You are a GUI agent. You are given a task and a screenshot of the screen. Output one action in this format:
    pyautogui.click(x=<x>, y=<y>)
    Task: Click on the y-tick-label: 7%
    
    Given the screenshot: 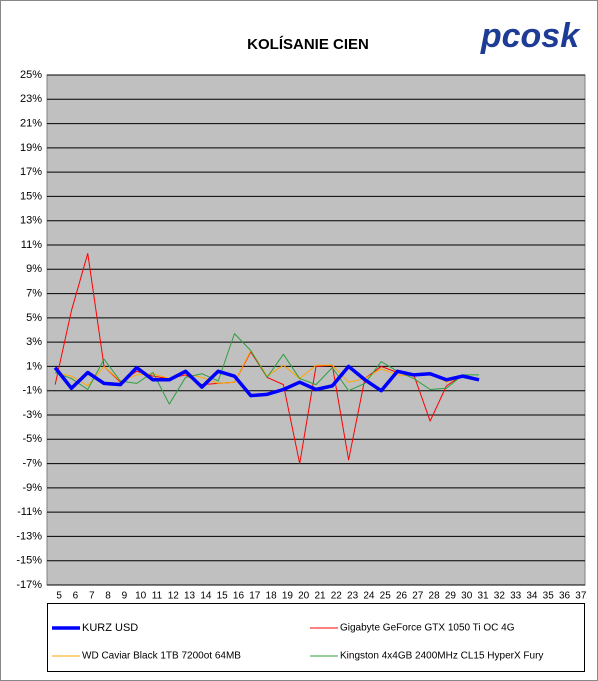 What is the action you would take?
    pyautogui.click(x=34, y=293)
    